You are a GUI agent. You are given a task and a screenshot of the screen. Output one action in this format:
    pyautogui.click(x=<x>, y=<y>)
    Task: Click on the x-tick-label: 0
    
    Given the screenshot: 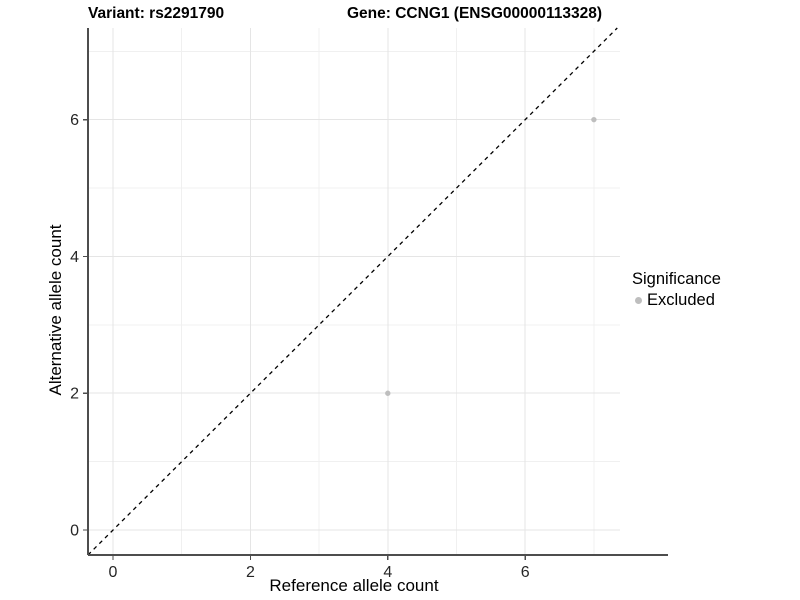 What is the action you would take?
    pyautogui.click(x=113, y=572)
    